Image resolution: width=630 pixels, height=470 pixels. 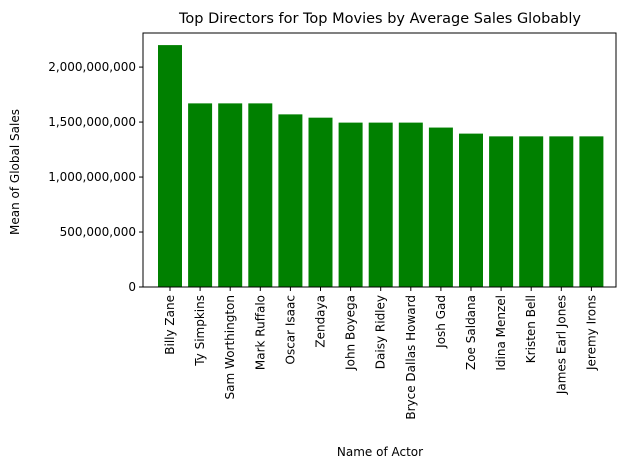 I want to click on y-tick-label: 2,000,000,000, so click(x=92, y=67).